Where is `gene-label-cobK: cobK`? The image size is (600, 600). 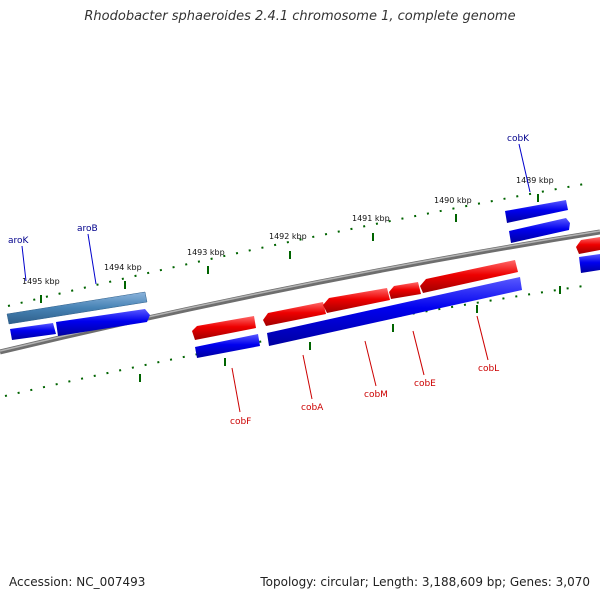
gene-label-cobK: cobK is located at coordinates (518, 139).